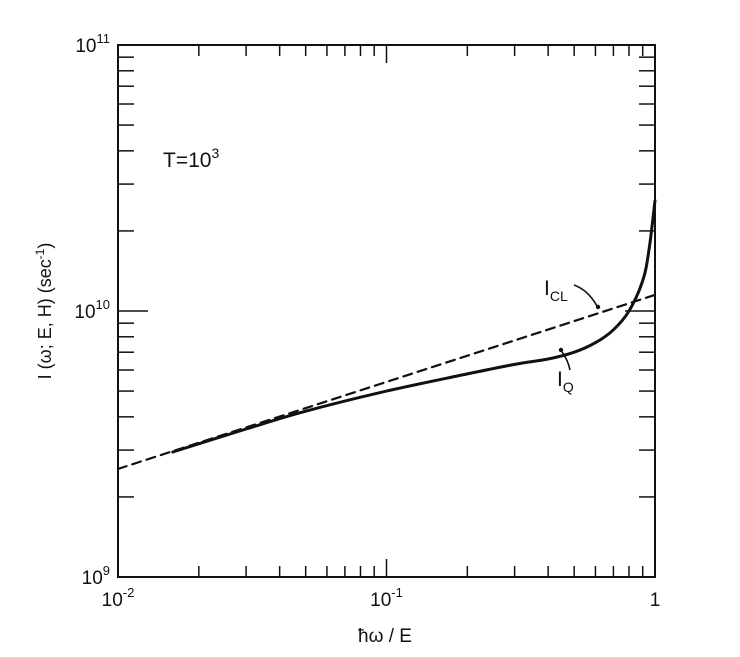 The width and height of the screenshot is (740, 657). Describe the element at coordinates (96, 576) in the screenshot. I see `y-tick-label: 109` at that location.